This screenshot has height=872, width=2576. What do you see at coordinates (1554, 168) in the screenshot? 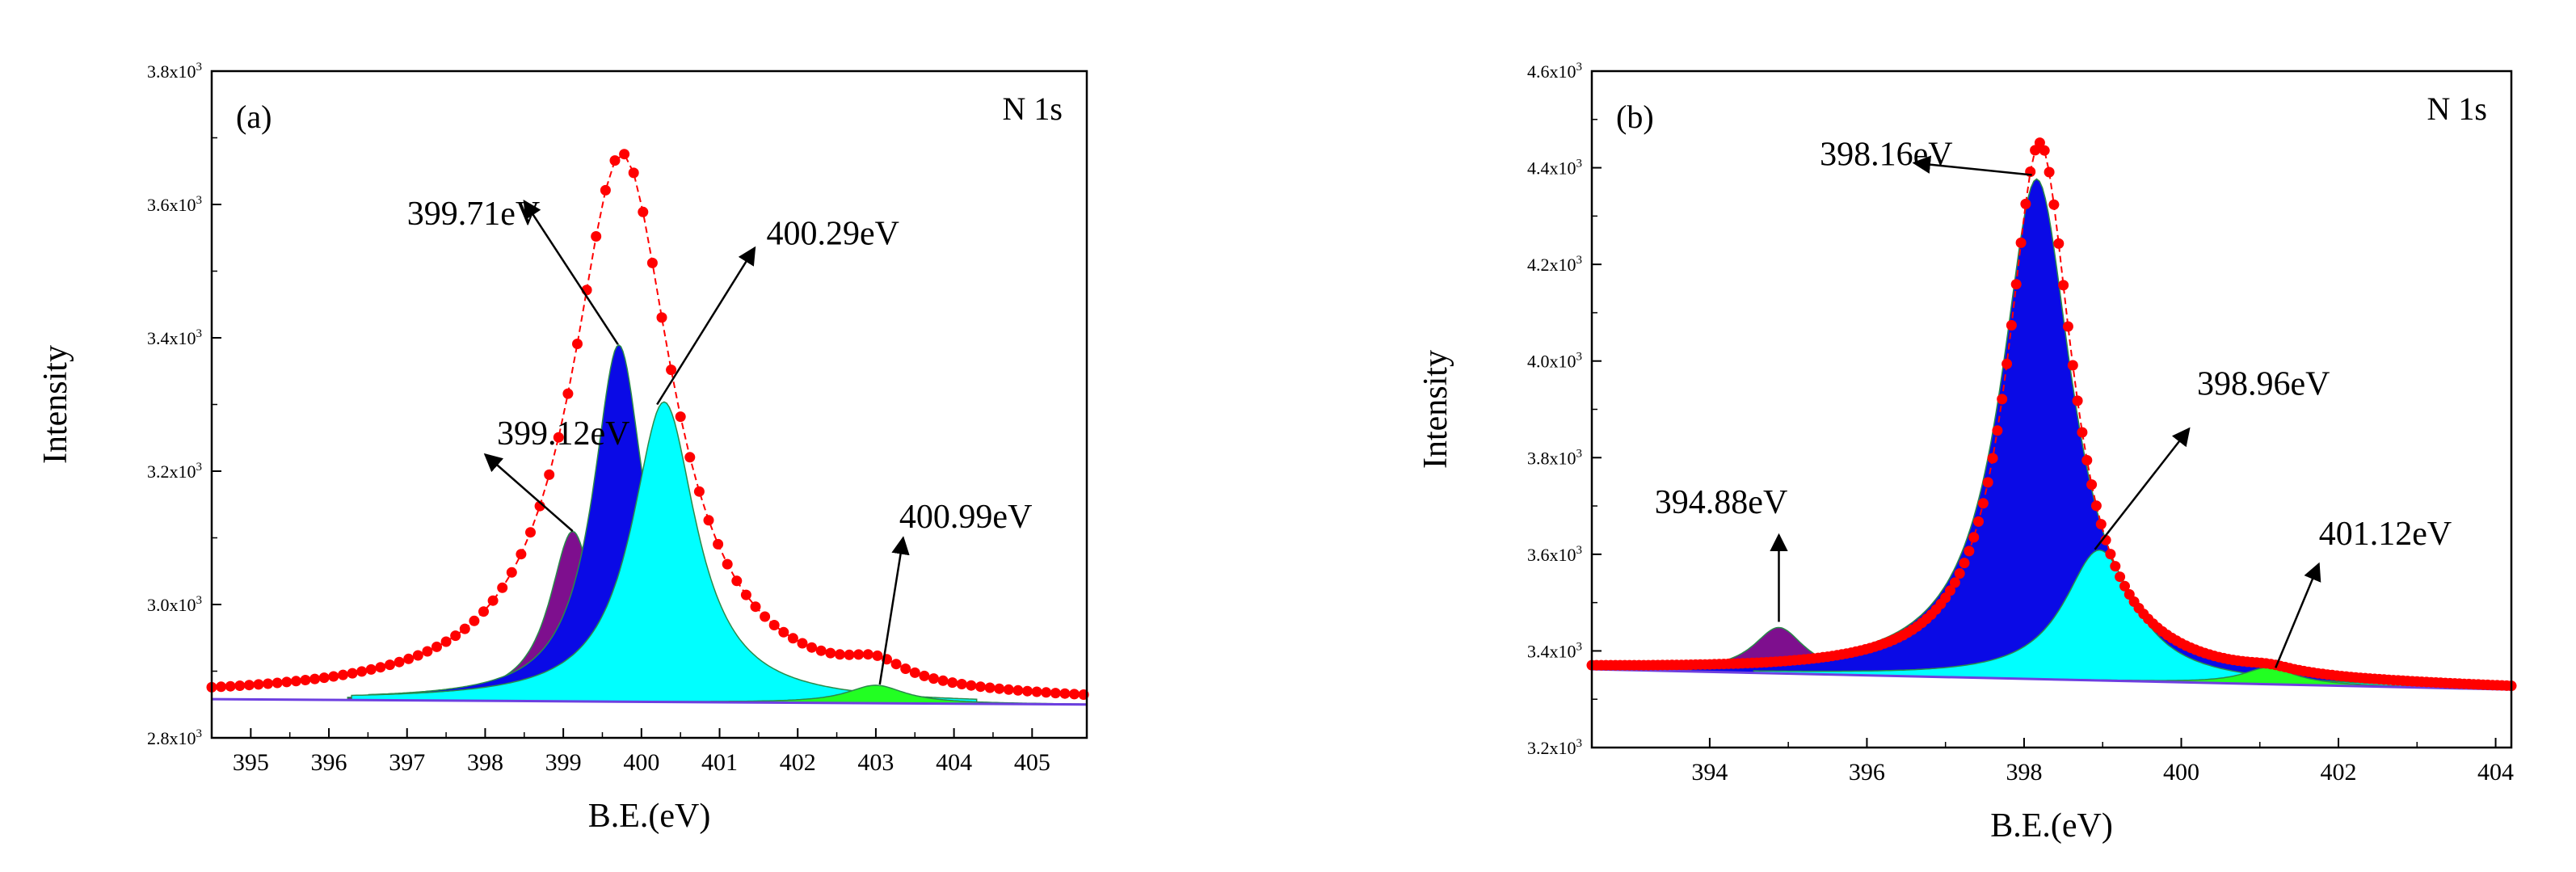
I see `y-tick-label: 4.4x10³` at bounding box center [1554, 168].